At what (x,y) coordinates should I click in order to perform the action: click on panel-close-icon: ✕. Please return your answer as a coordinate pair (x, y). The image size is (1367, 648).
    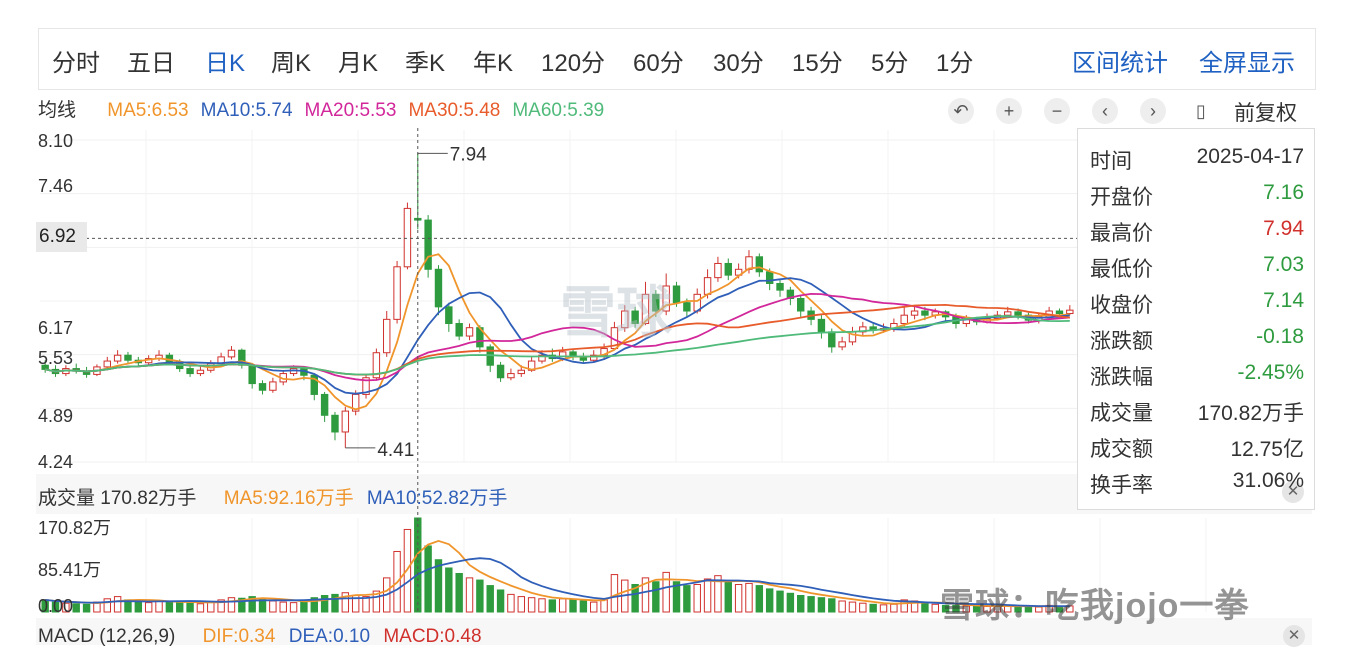
    Looking at the image, I should click on (1293, 492).